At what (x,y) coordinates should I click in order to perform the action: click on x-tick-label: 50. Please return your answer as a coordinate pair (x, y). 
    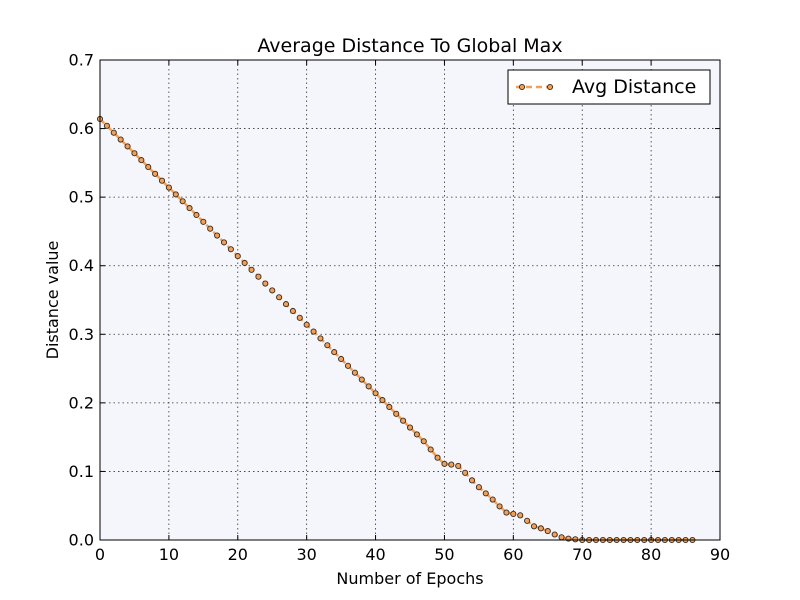
    Looking at the image, I should click on (444, 554).